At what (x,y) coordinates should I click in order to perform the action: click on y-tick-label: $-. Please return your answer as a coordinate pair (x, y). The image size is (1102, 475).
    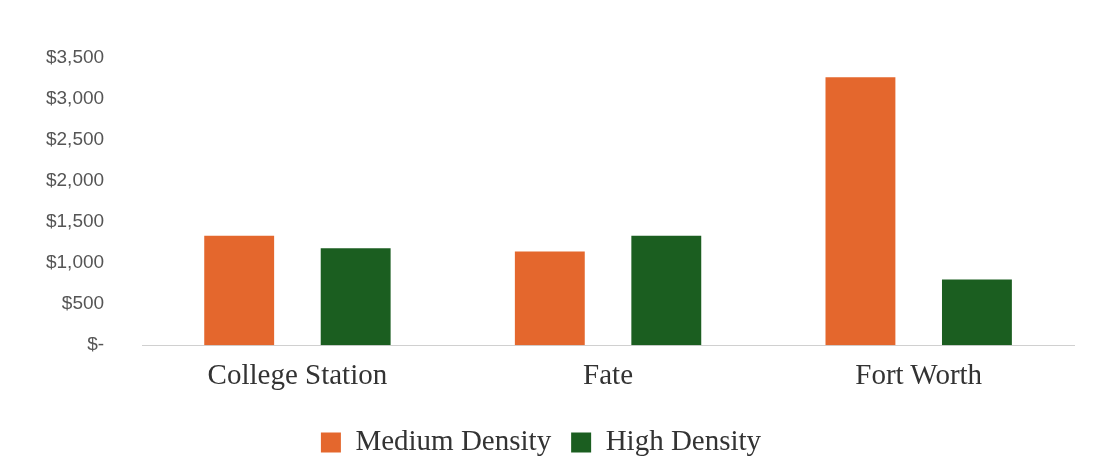
    Looking at the image, I should click on (96, 344).